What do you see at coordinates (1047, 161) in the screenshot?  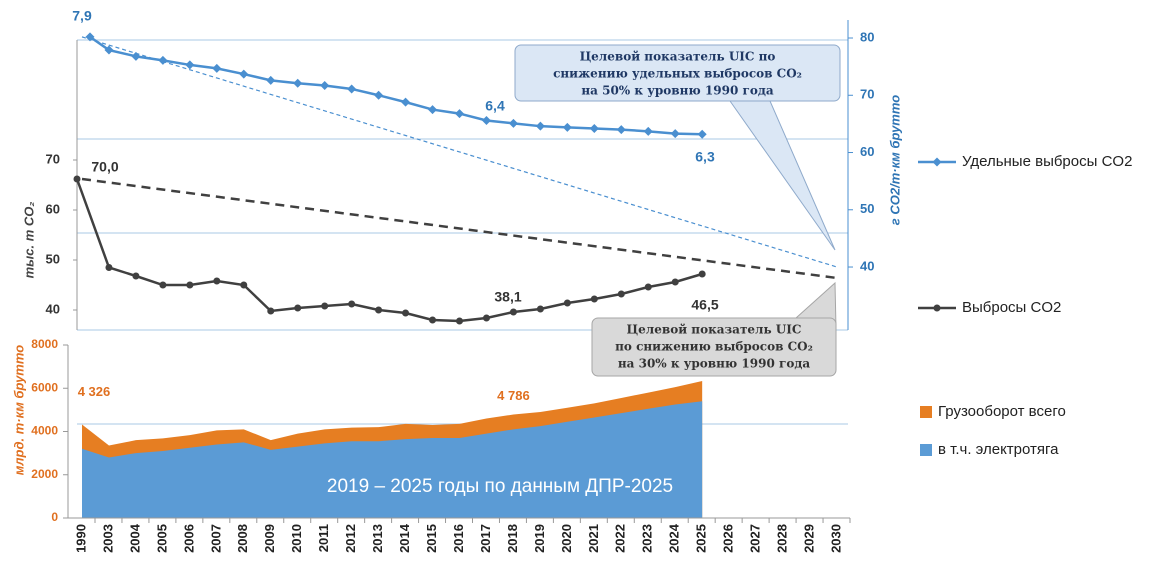 I see `legend-label: Удельные выбросы CO2` at bounding box center [1047, 161].